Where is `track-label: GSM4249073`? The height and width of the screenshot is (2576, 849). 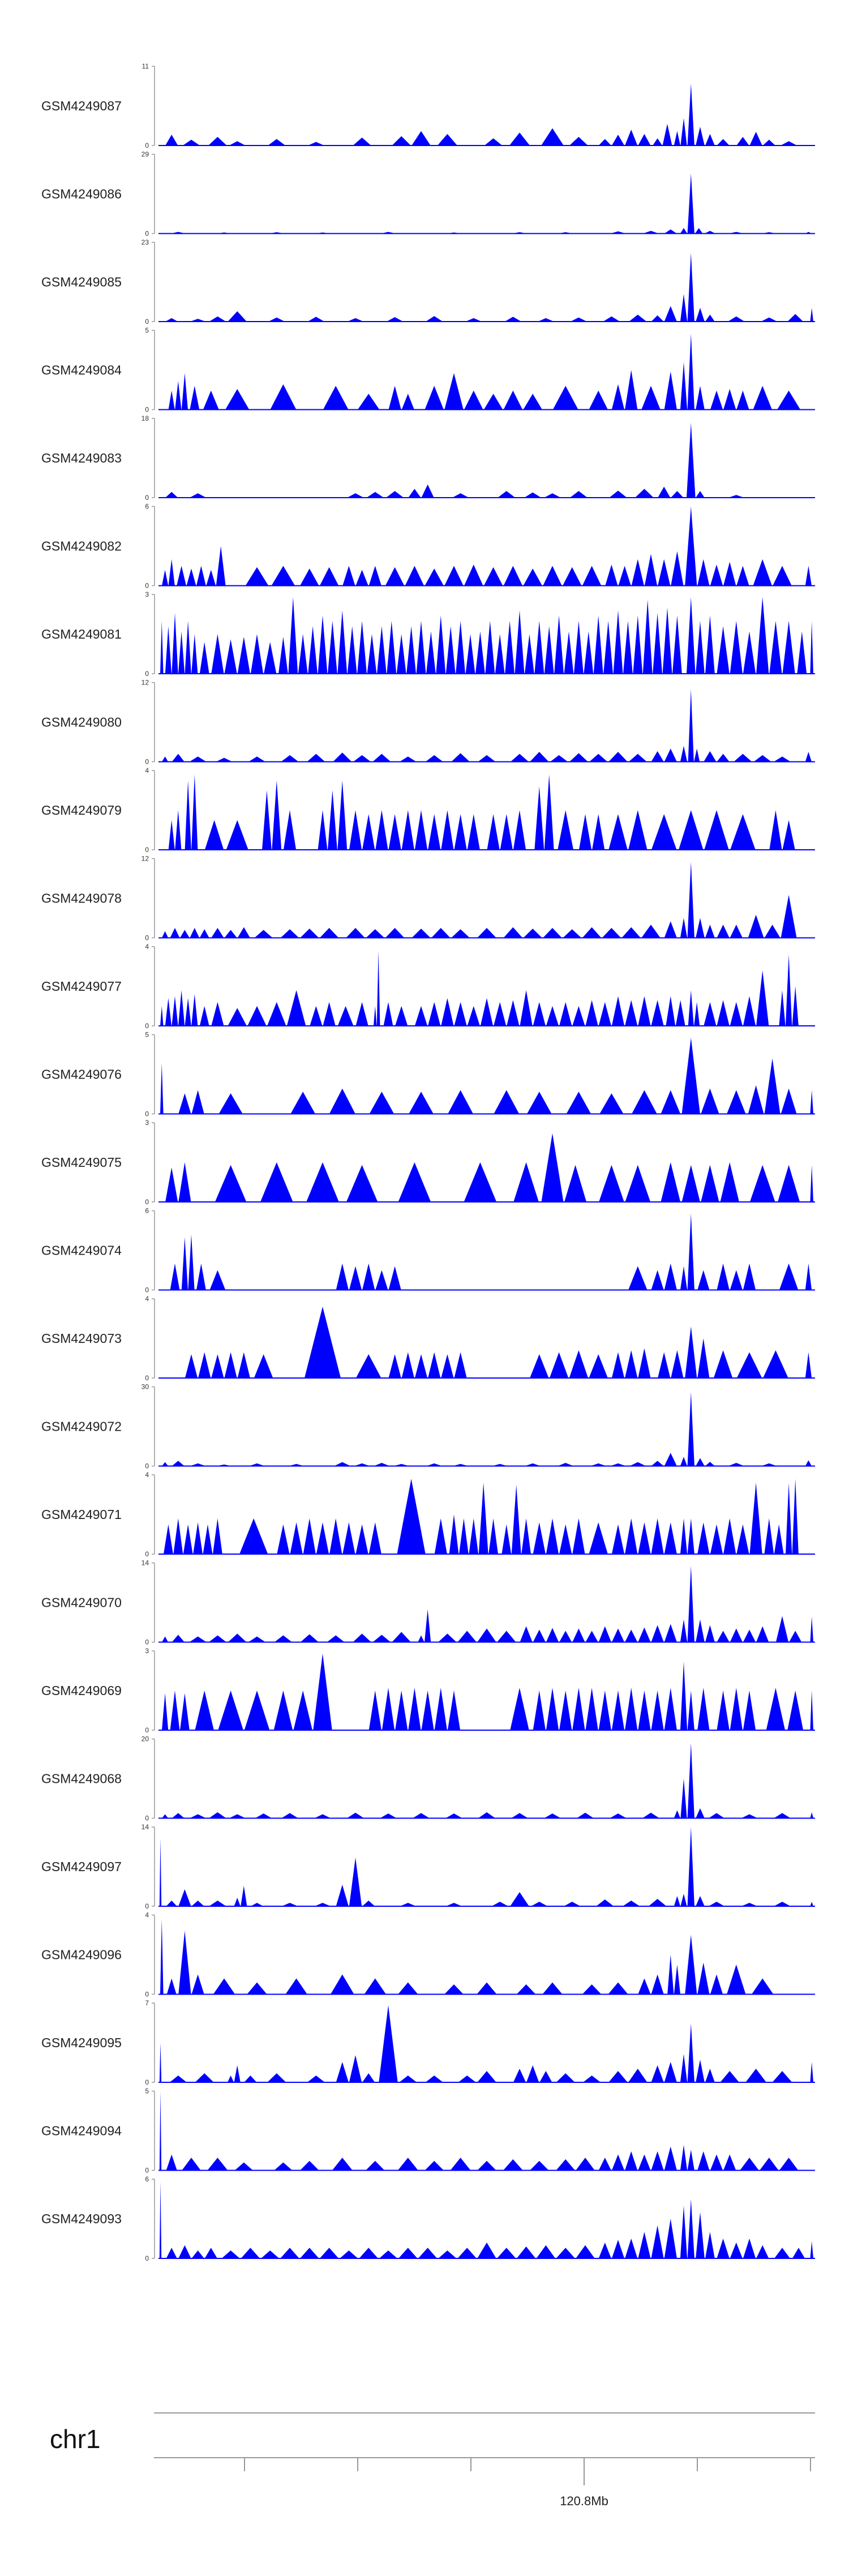 track-label: GSM4249073 is located at coordinates (81, 1338).